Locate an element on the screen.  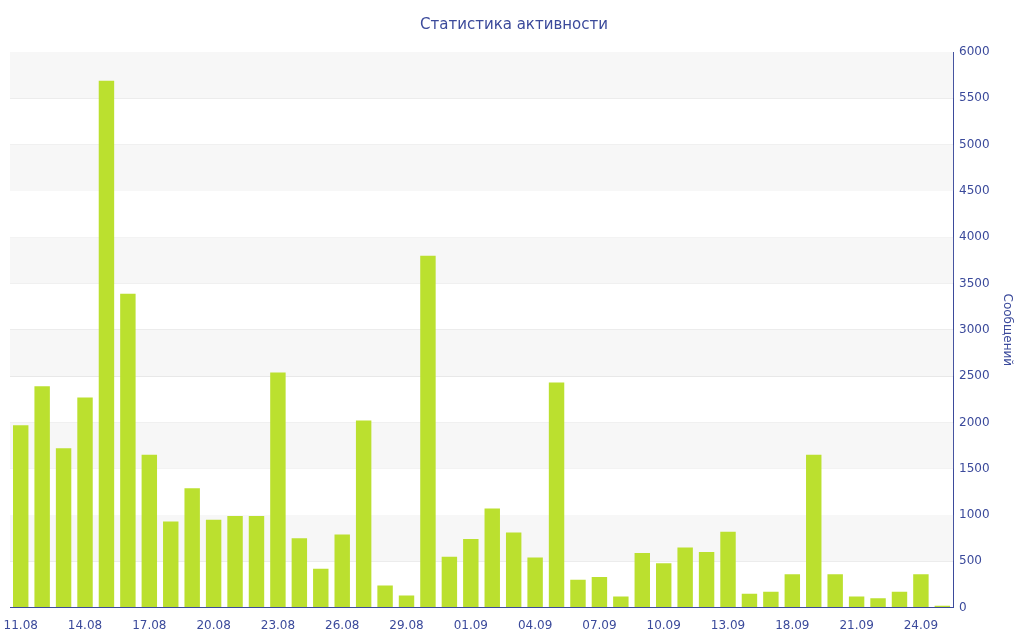
x-tick-label: 10.09 is located at coordinates (663, 624).